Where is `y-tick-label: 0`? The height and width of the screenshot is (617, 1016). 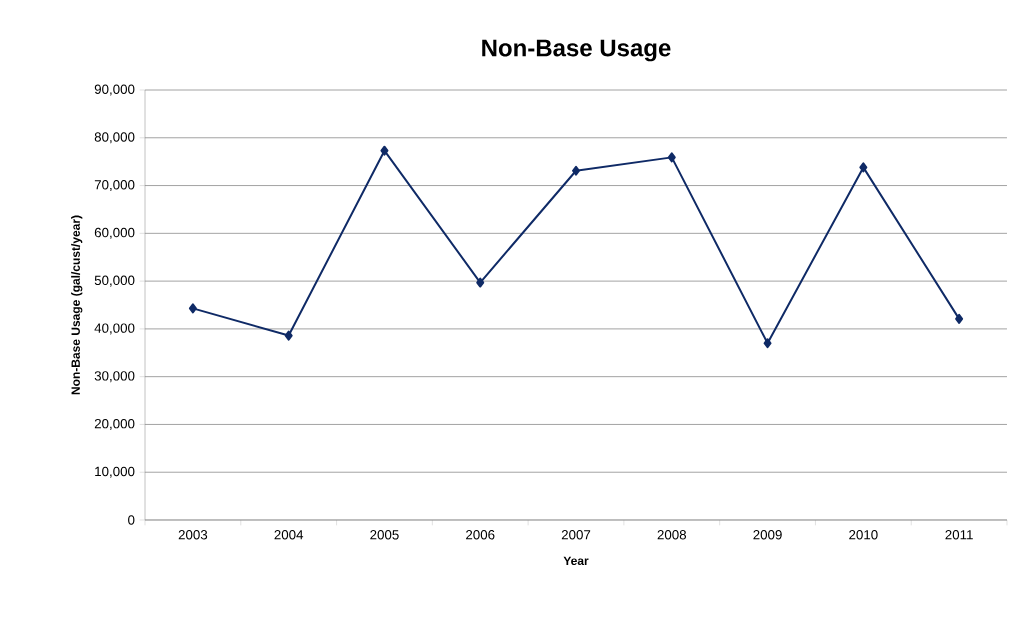 y-tick-label: 0 is located at coordinates (131, 520).